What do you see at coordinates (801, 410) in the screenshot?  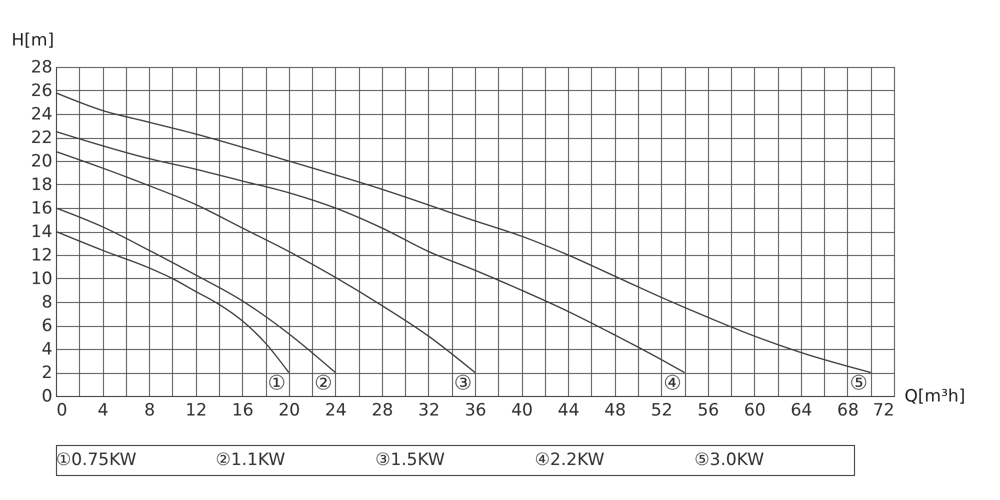 I see `x-tick-label: 64` at bounding box center [801, 410].